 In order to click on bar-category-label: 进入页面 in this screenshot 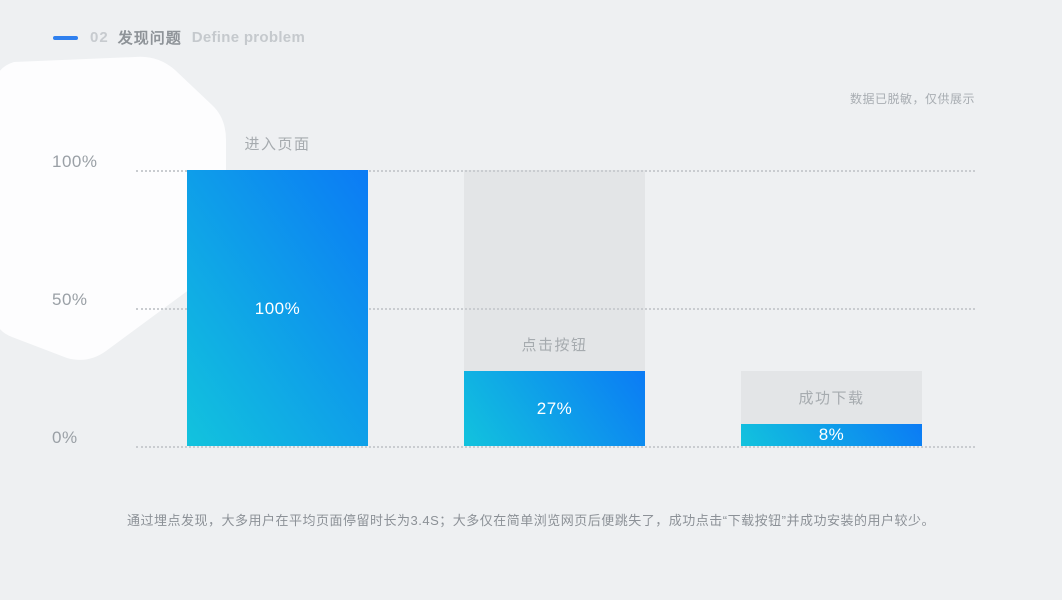, I will do `click(277, 144)`.